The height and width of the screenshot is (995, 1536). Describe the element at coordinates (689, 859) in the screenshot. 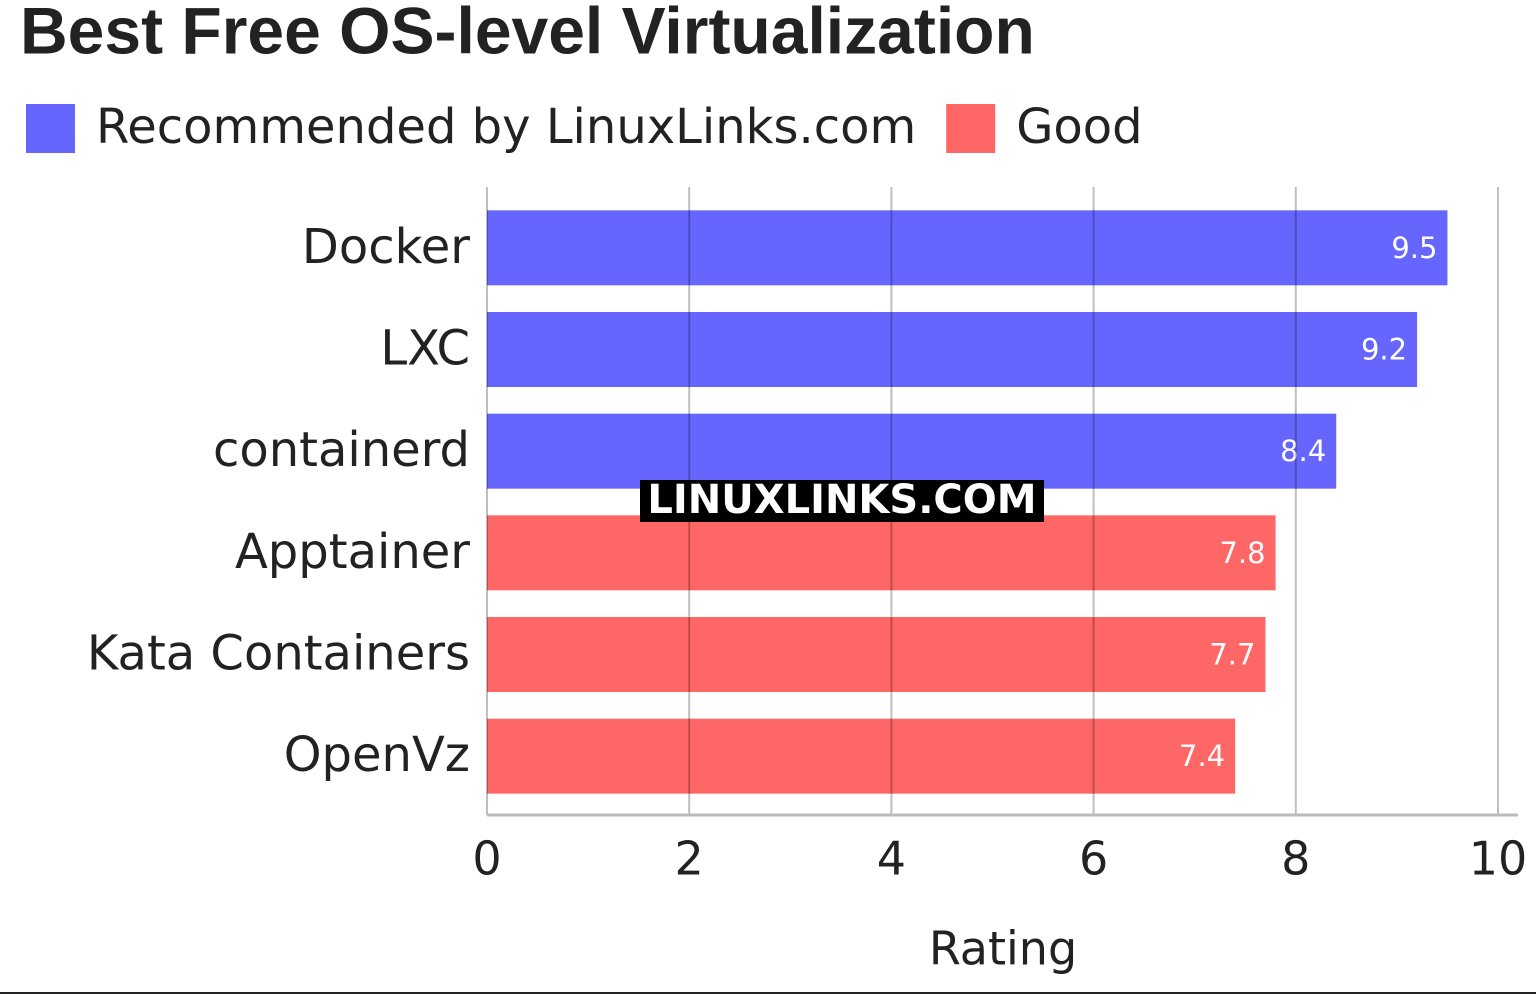

I see `x-tick-label: 2` at that location.